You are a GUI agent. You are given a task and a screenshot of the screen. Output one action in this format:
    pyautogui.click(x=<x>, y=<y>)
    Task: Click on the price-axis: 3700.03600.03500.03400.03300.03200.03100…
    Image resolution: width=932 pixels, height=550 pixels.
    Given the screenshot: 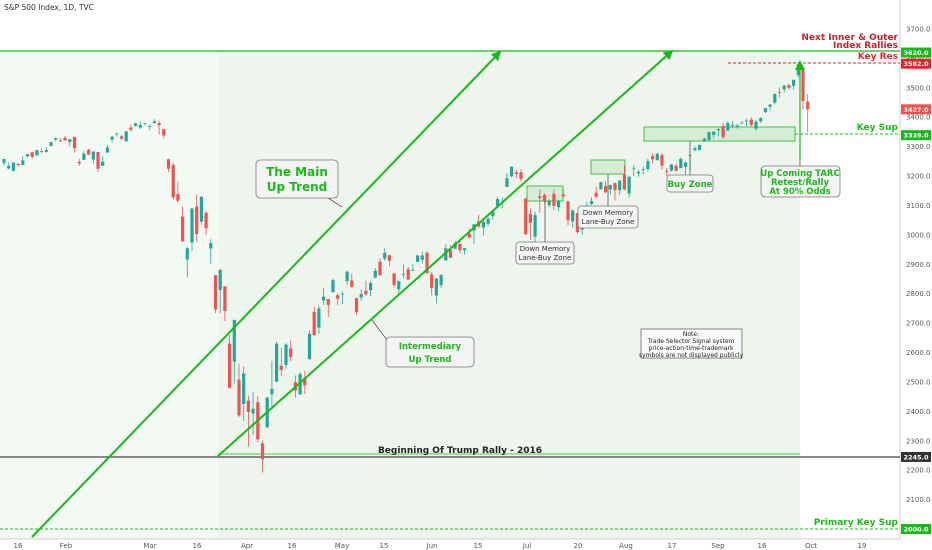 What is the action you would take?
    pyautogui.click(x=918, y=280)
    